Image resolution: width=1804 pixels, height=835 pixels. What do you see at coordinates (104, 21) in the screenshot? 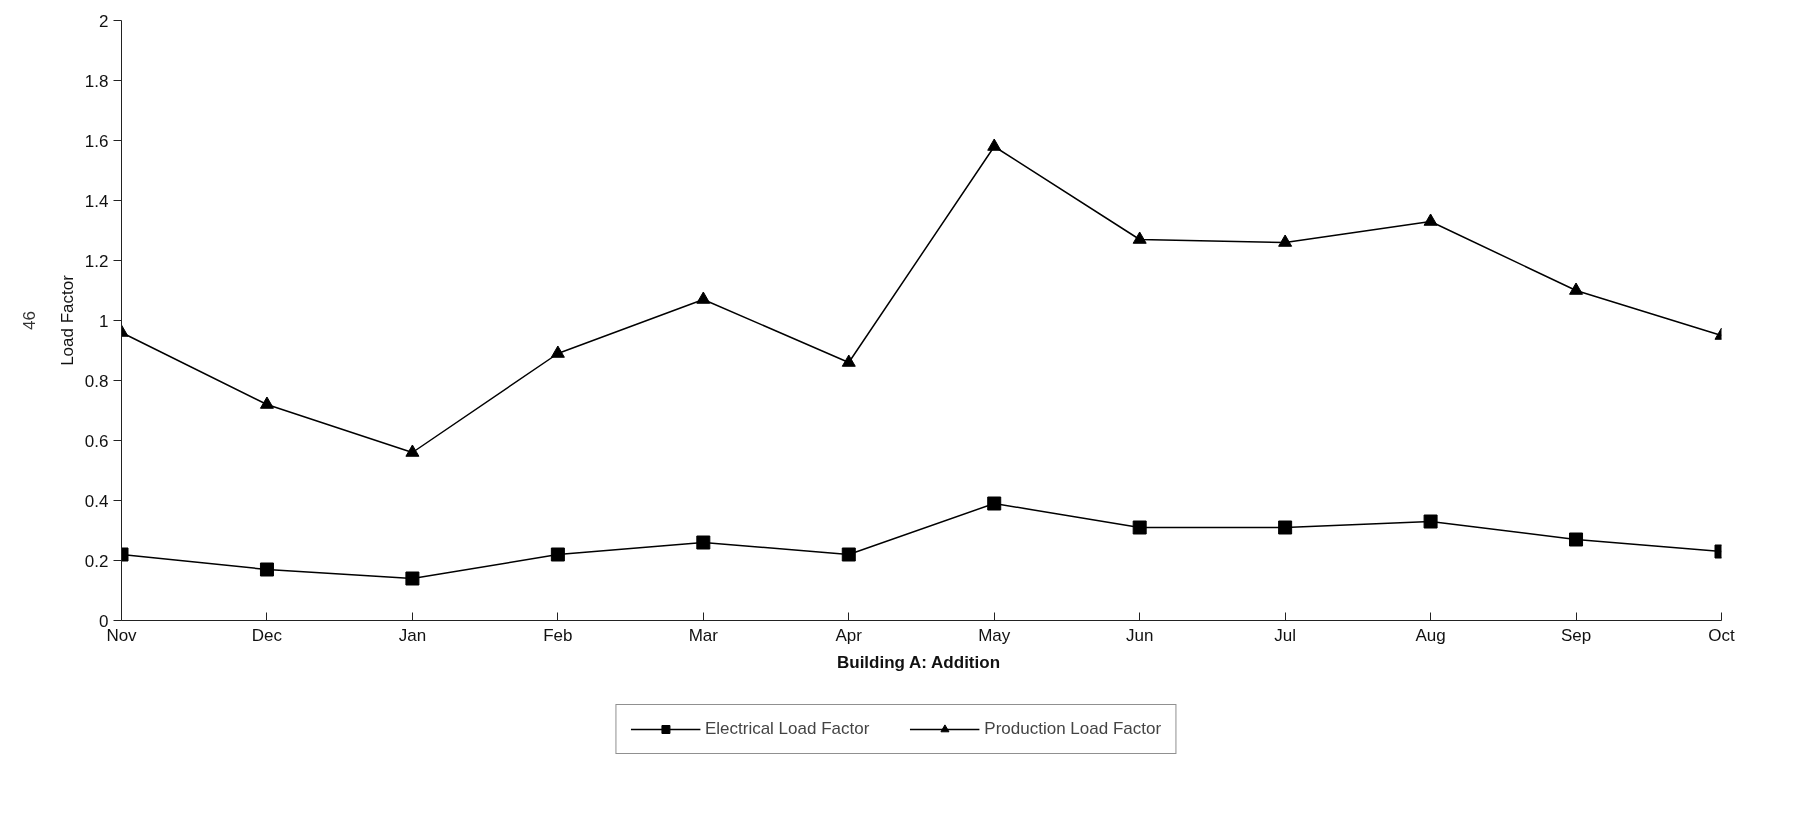
I see `y-tick-label: 2` at bounding box center [104, 21].